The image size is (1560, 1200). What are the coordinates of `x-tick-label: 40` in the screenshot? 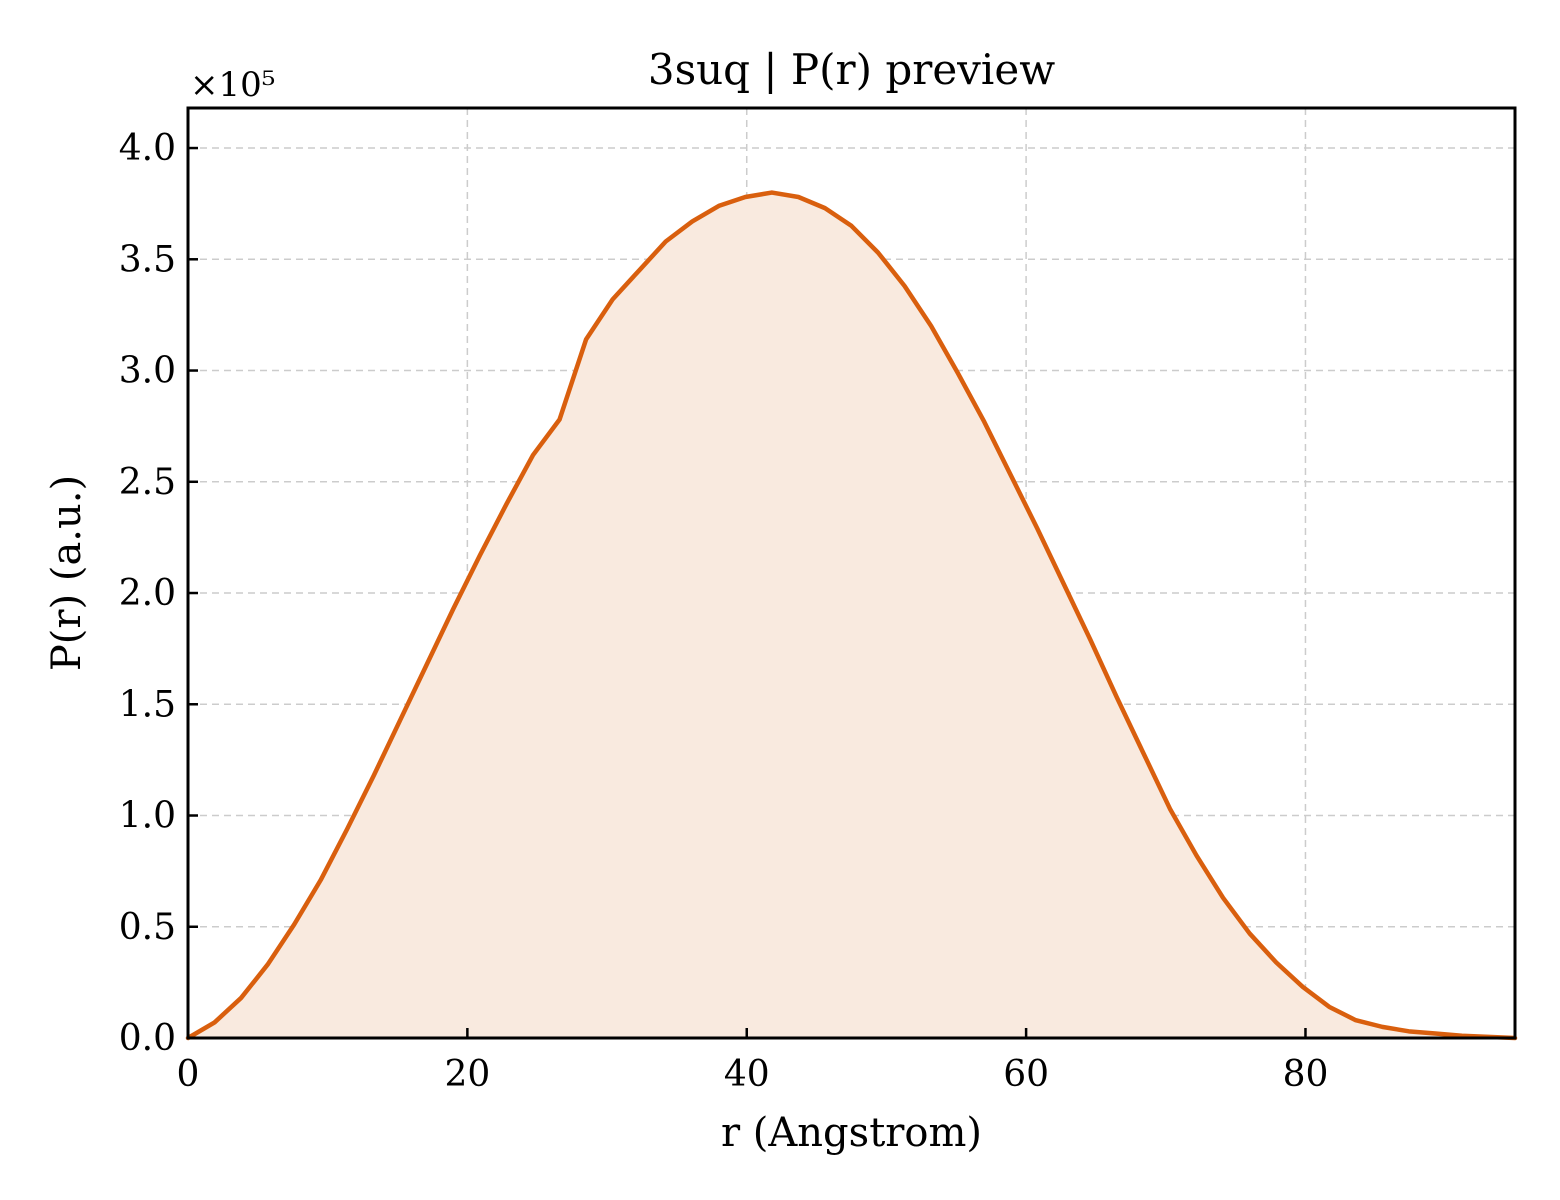 It's located at (747, 1074).